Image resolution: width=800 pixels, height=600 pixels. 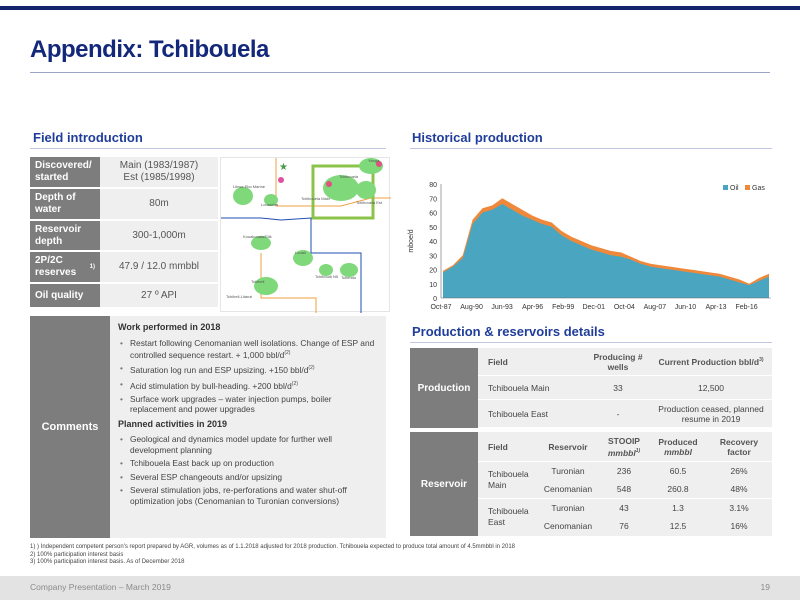 I want to click on block-boundary, so click(x=291, y=265).